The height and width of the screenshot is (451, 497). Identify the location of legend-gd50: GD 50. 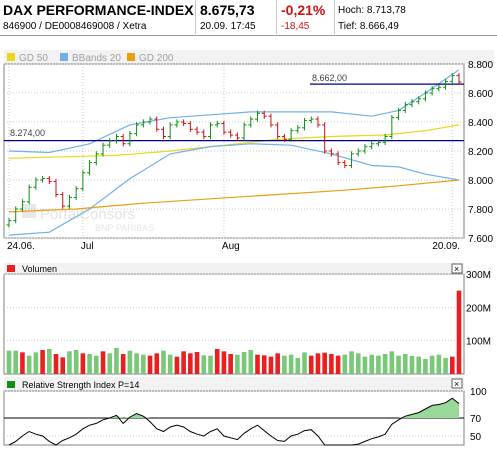
(33, 58).